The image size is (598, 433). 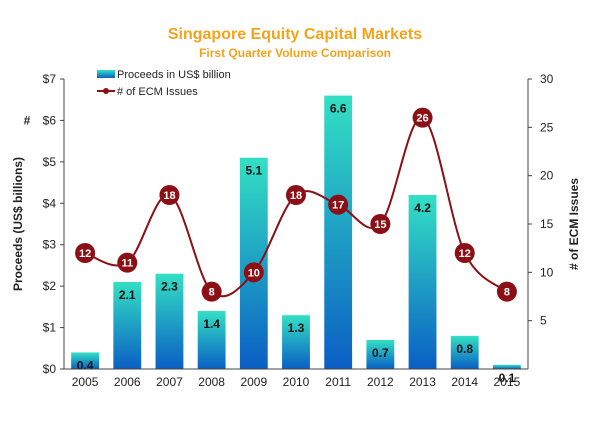 What do you see at coordinates (543, 321) in the screenshot?
I see `y2-tick-label: 5` at bounding box center [543, 321].